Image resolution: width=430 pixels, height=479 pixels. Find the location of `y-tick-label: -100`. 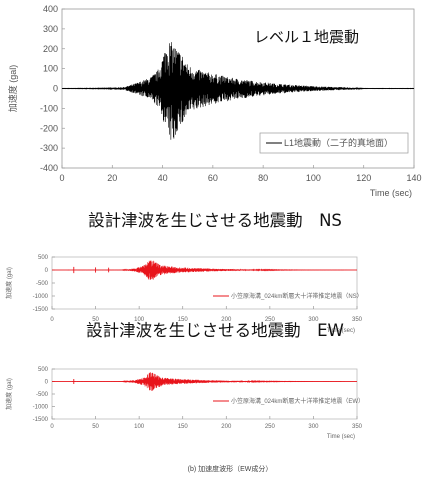

y-tick-label: -100 is located at coordinates (49, 108).